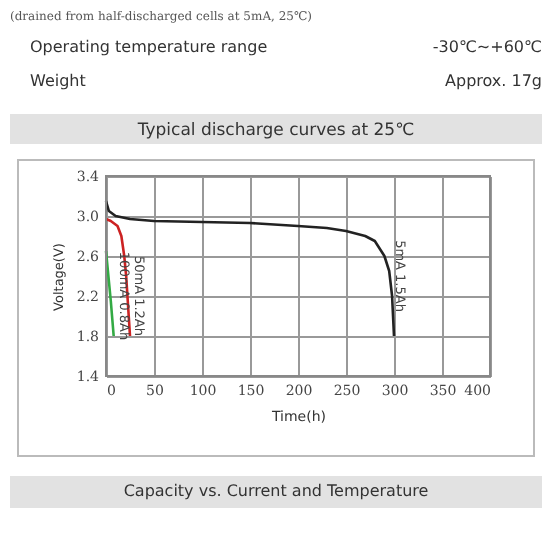 The height and width of the screenshot is (560, 560). I want to click on text: Operating temperature range, so click(149, 47).